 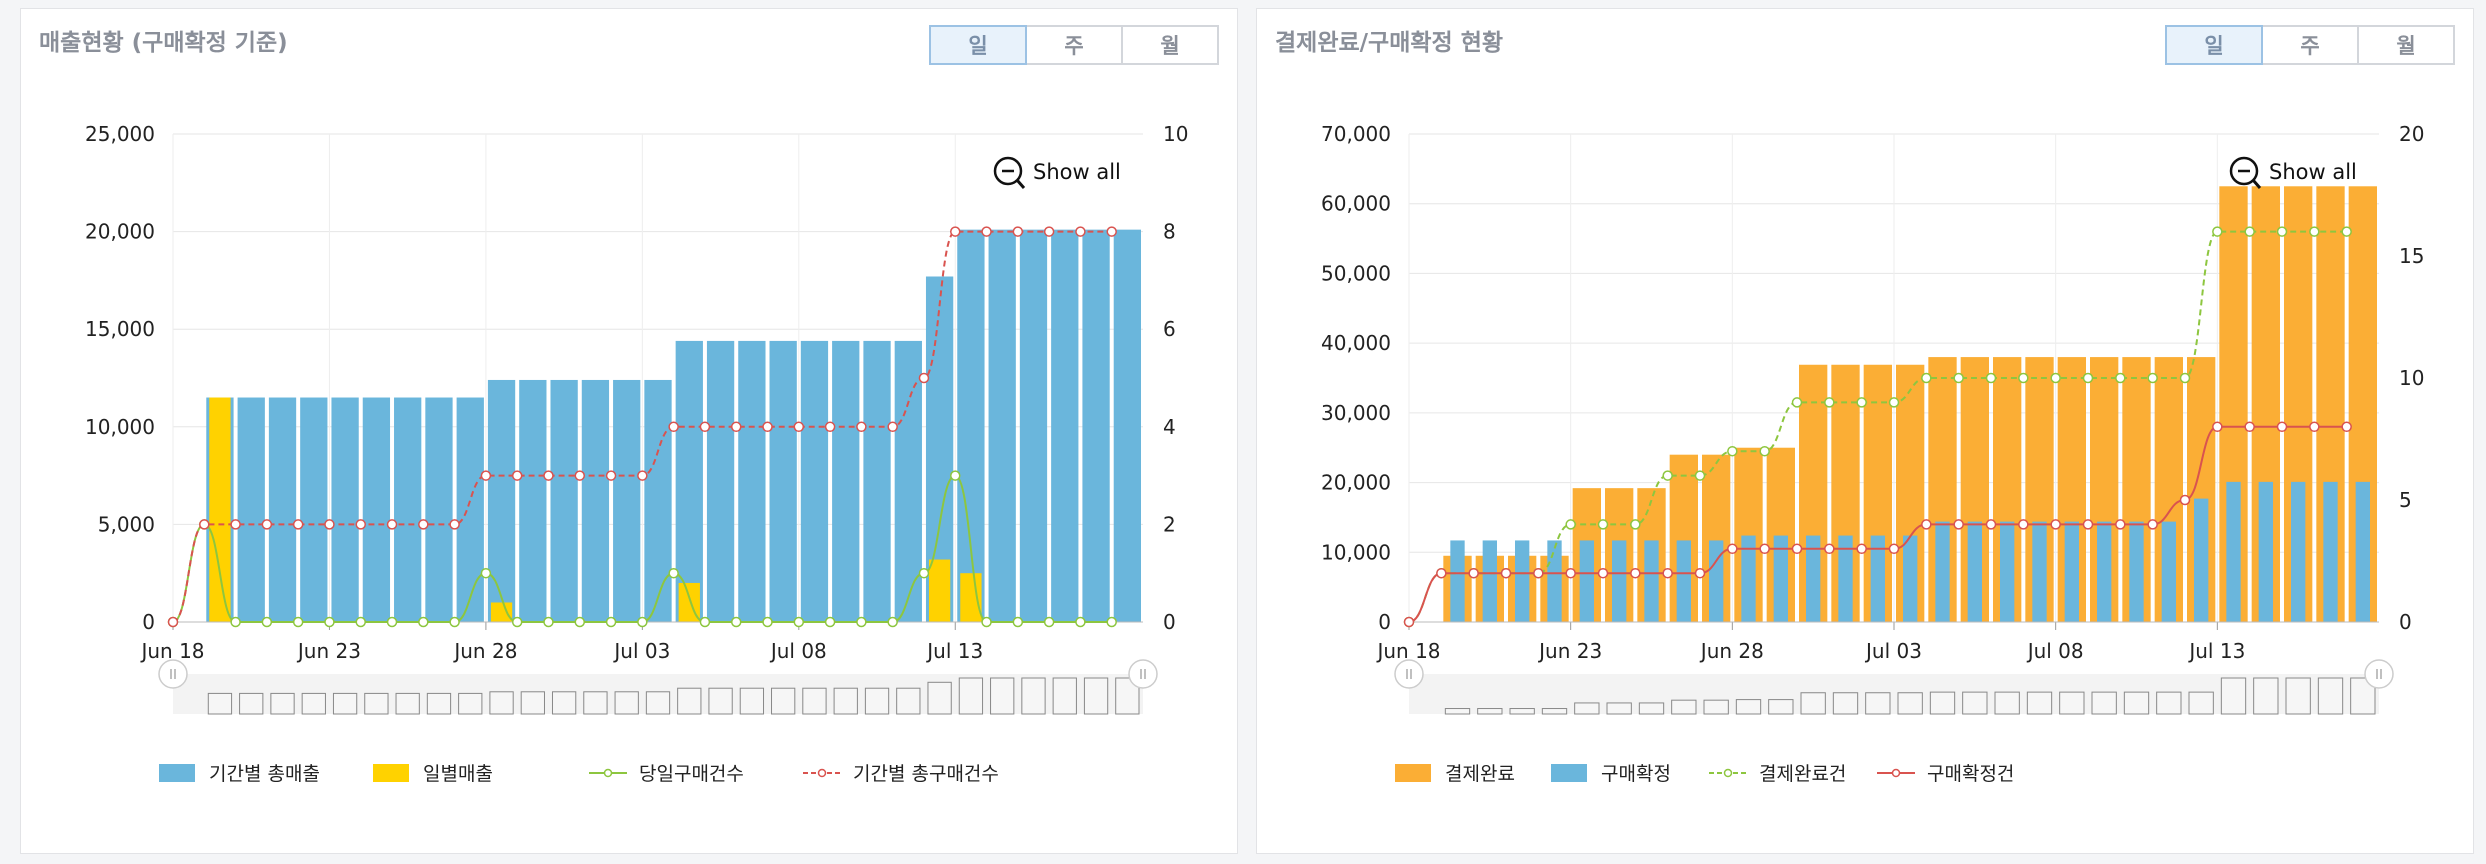 What do you see at coordinates (901, 772) in the screenshot?
I see `legend-item-total-orders: 기간별 총구매건수` at bounding box center [901, 772].